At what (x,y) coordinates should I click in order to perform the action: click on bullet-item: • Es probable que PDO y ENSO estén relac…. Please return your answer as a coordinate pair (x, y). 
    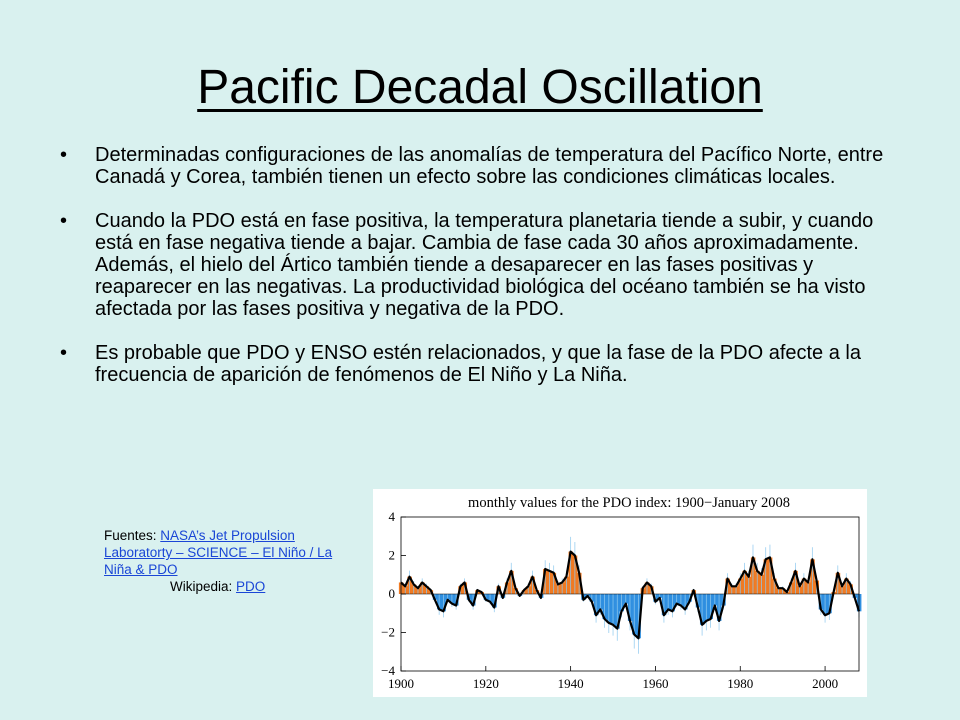
    Looking at the image, I should click on (485, 364).